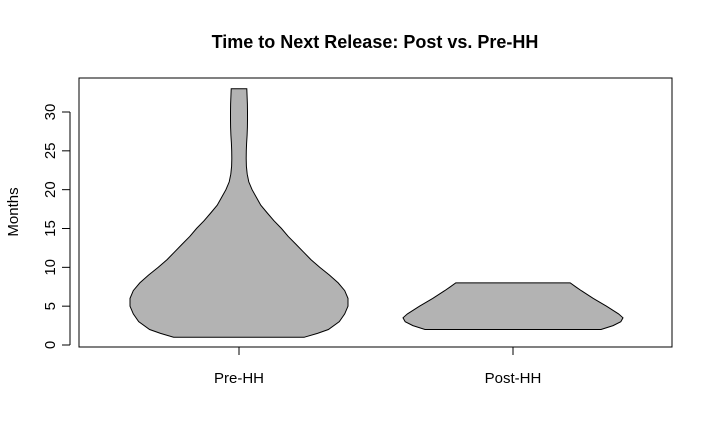 This screenshot has height=445, width=713. I want to click on y-tick-label: 15, so click(50, 228).